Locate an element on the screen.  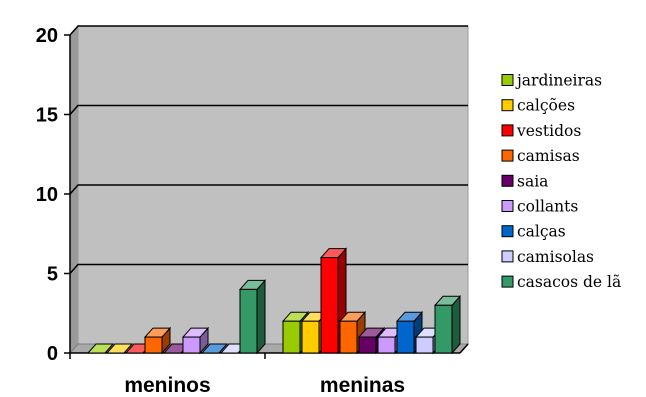
x-axis-labels: meninos meninas is located at coordinates (264, 385).